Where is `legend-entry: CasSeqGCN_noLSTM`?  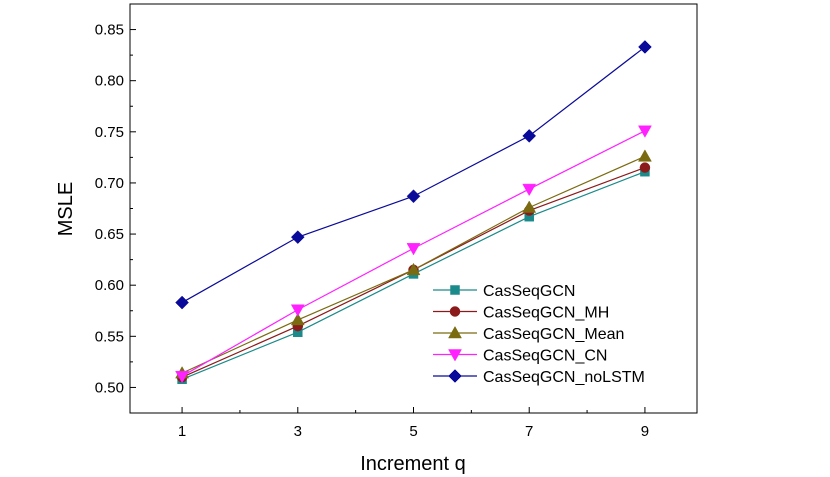
legend-entry: CasSeqGCN_noLSTM is located at coordinates (539, 377).